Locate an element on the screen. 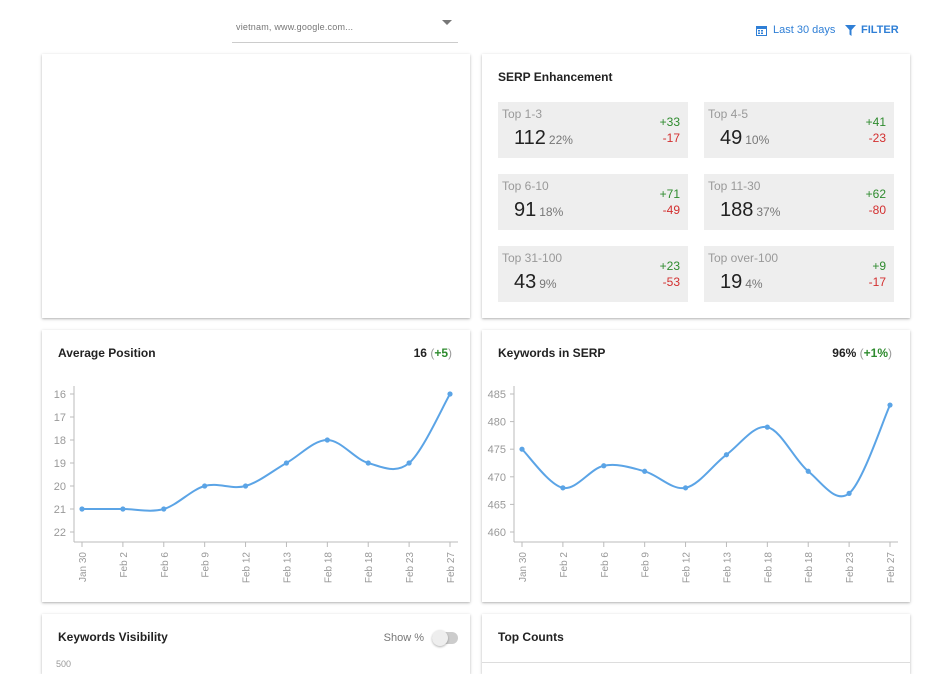  summary-value: 96% is located at coordinates (844, 353).